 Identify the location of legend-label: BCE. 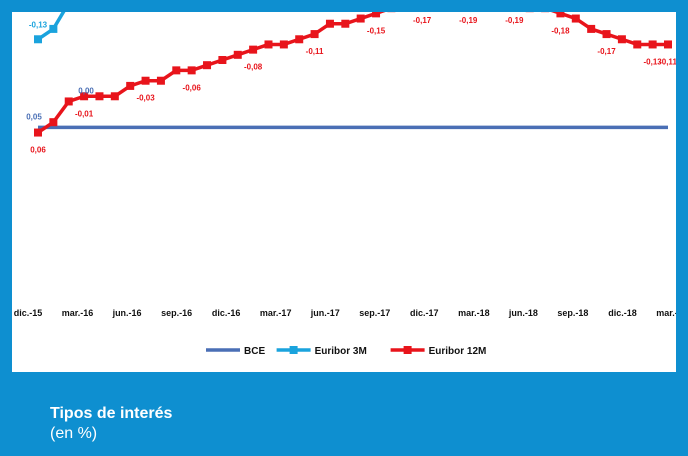
(254, 351).